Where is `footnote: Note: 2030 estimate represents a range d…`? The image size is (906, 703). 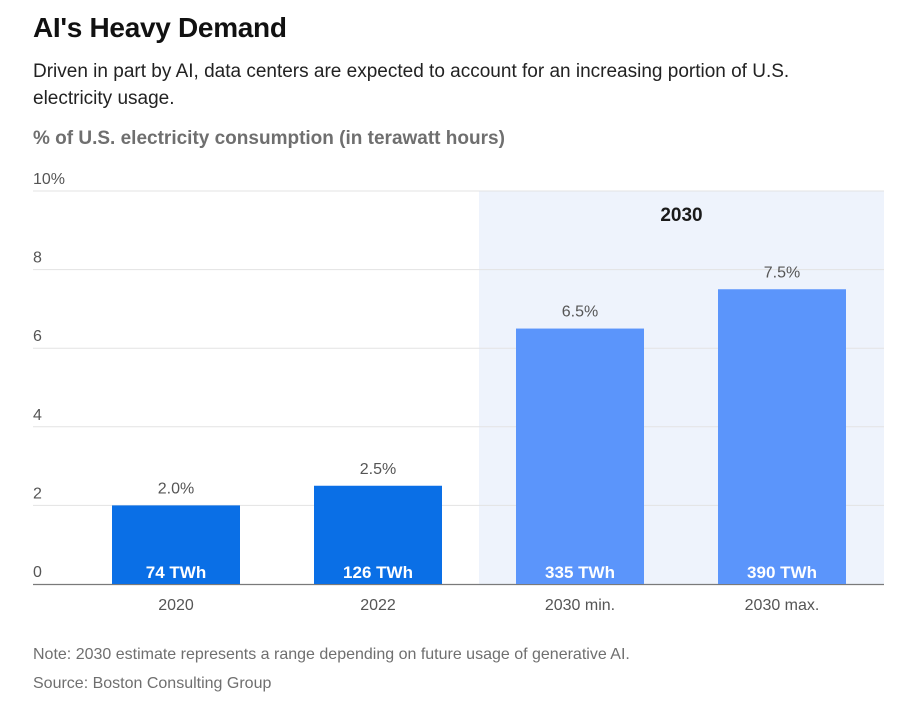
footnote: Note: 2030 estimate represents a range d… is located at coordinates (331, 654).